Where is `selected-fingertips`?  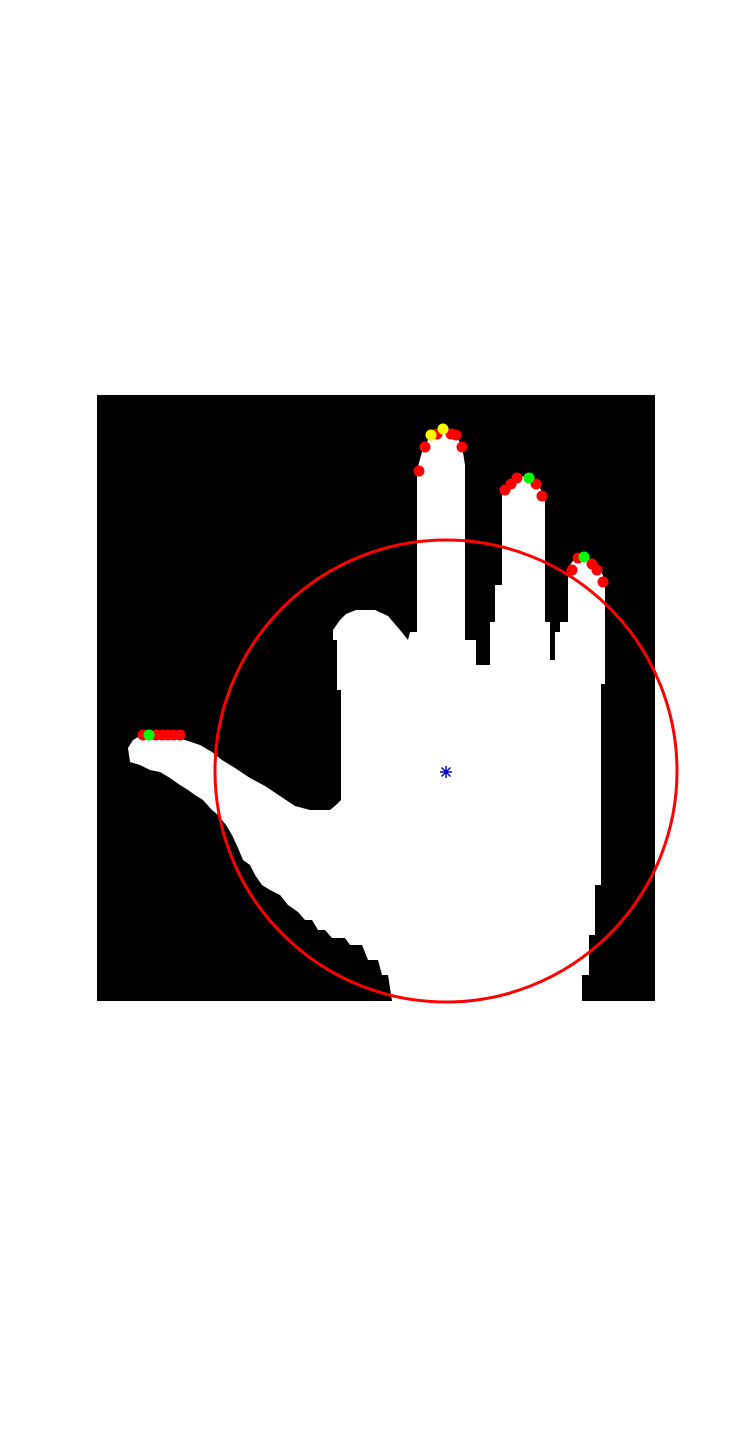
selected-fingertips is located at coordinates (366, 606).